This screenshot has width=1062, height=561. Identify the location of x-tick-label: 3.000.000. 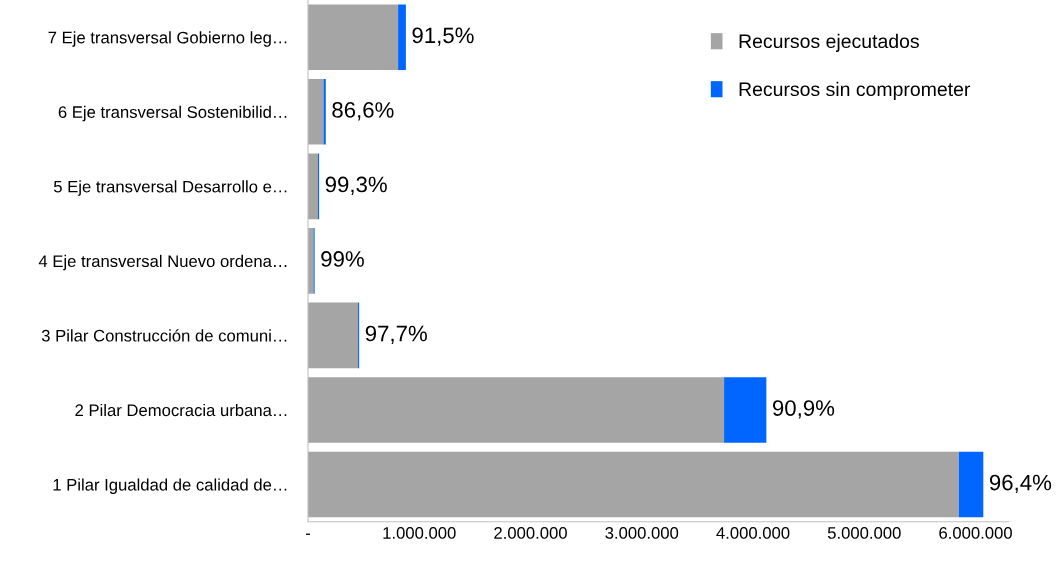
(642, 533).